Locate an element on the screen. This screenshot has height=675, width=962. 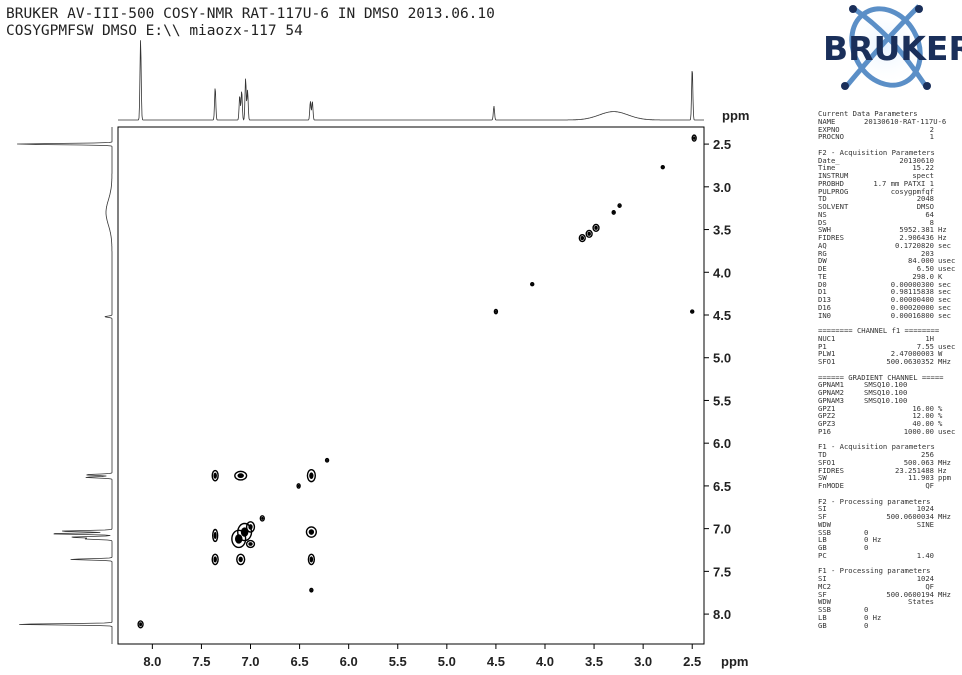
param-value: 500.0600194 is located at coordinates (910, 594).